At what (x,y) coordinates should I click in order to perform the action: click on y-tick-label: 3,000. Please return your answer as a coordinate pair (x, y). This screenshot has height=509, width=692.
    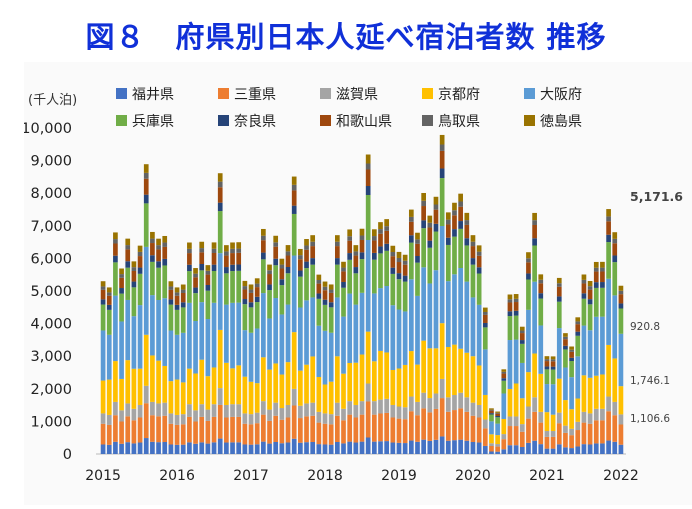
    Looking at the image, I should click on (51, 357).